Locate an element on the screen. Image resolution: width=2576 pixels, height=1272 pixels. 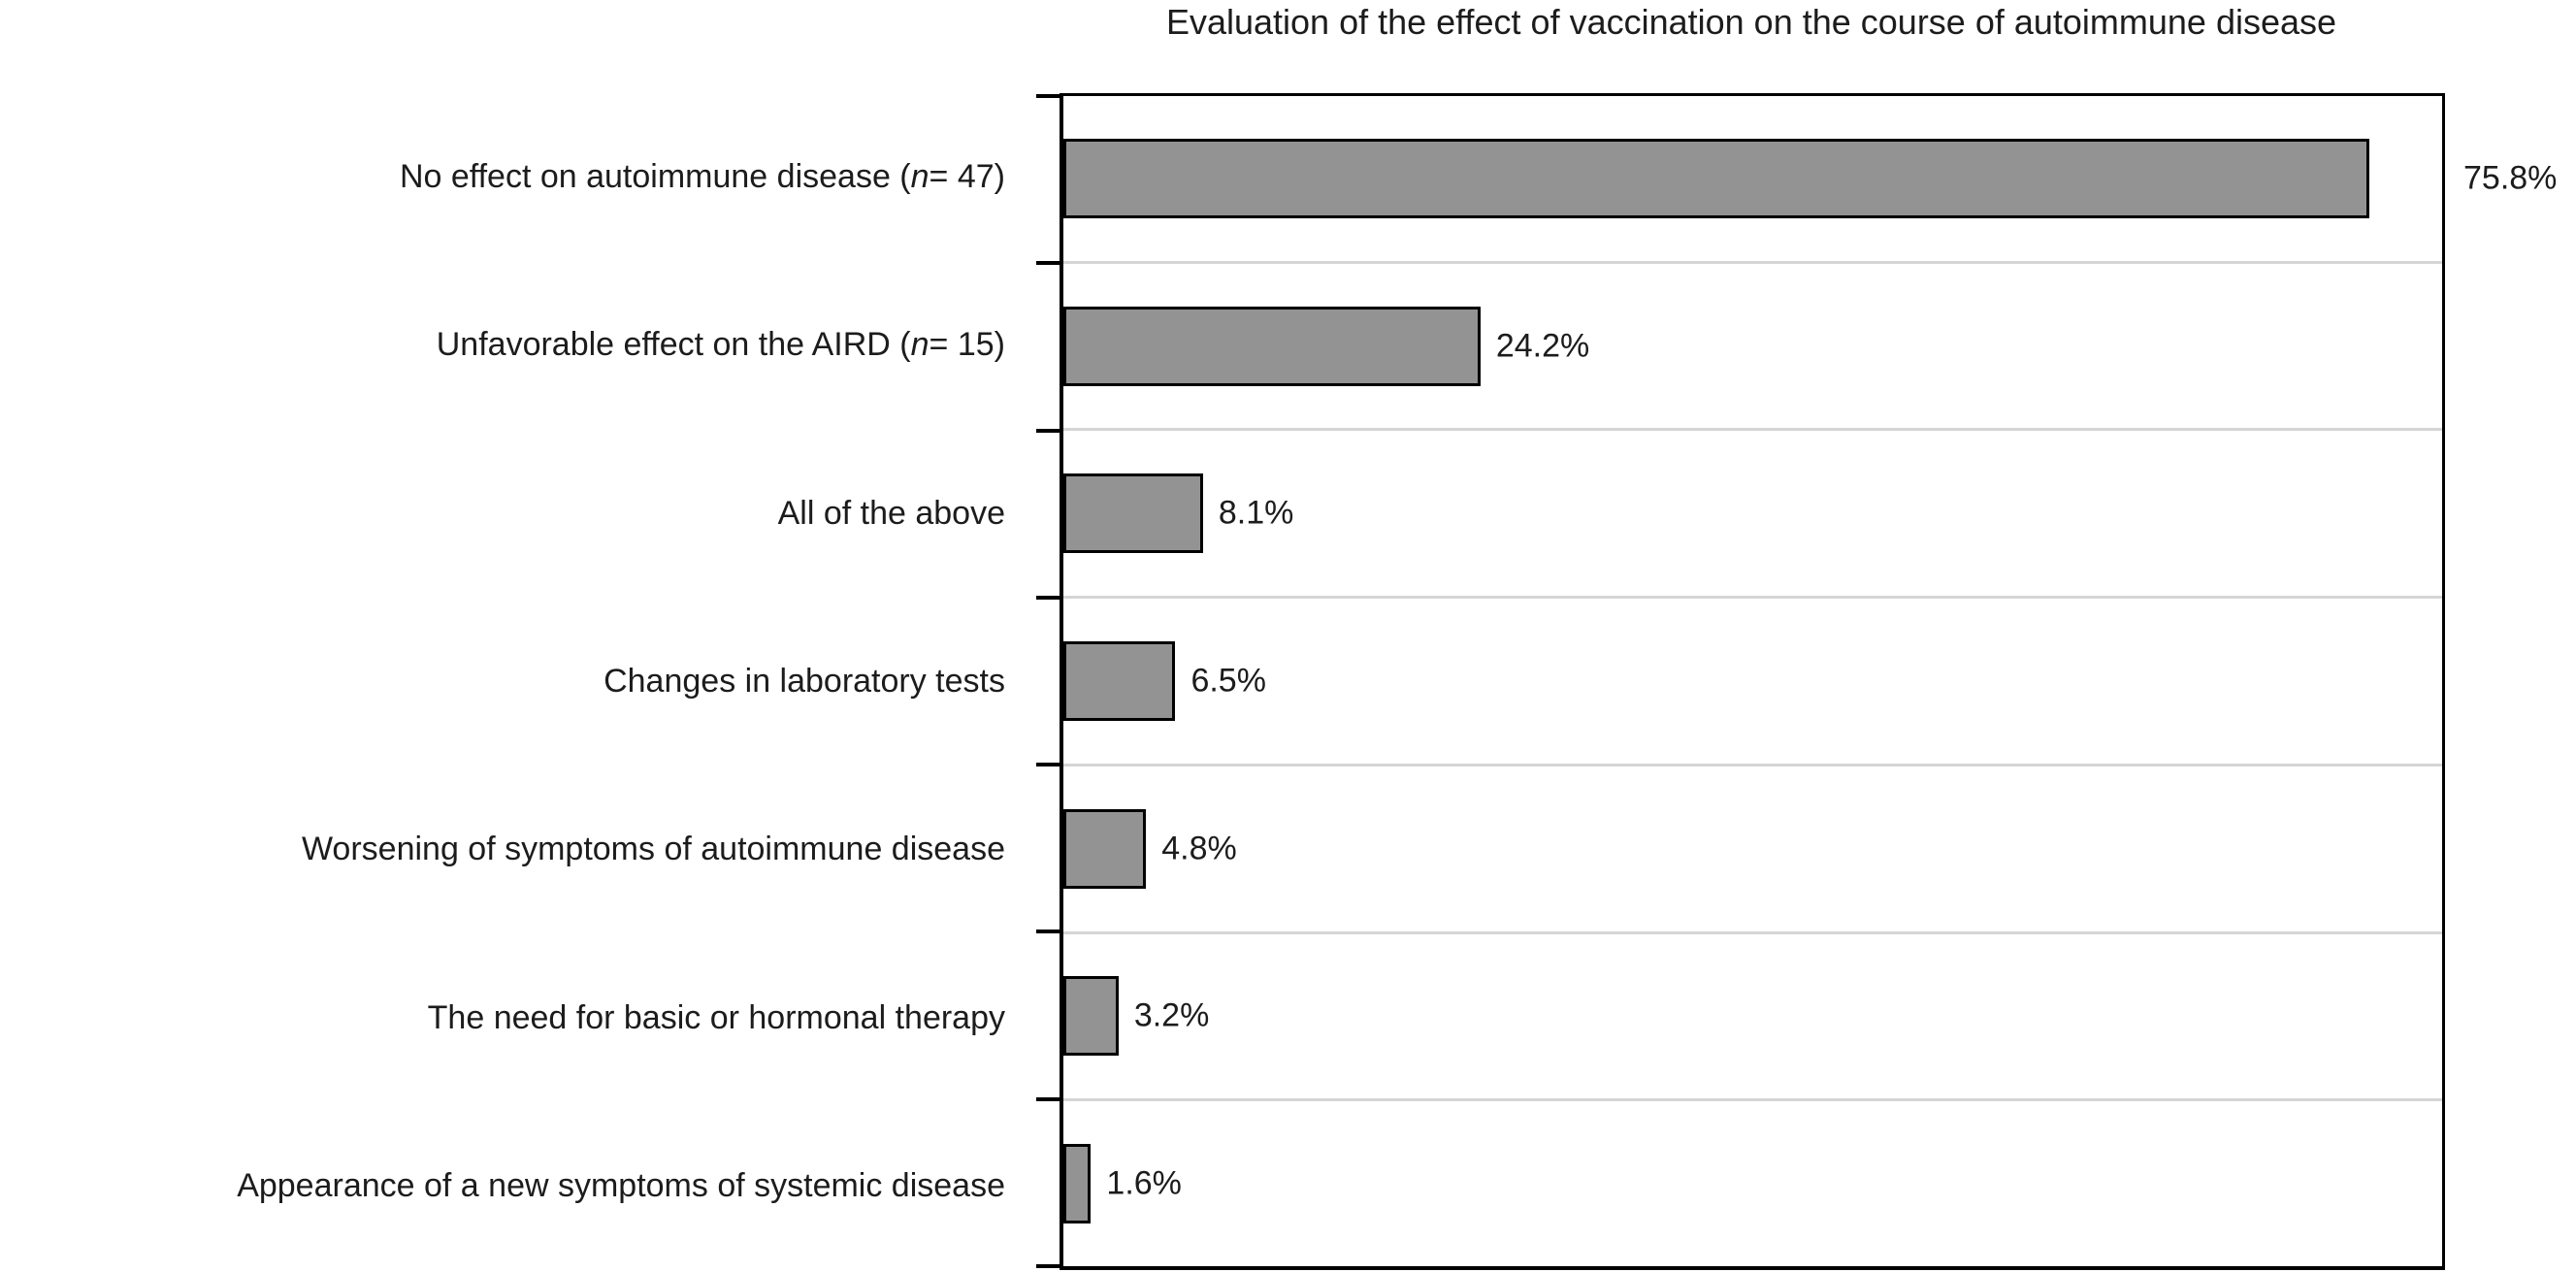
bar-row: 1.6% is located at coordinates (1752, 1183).